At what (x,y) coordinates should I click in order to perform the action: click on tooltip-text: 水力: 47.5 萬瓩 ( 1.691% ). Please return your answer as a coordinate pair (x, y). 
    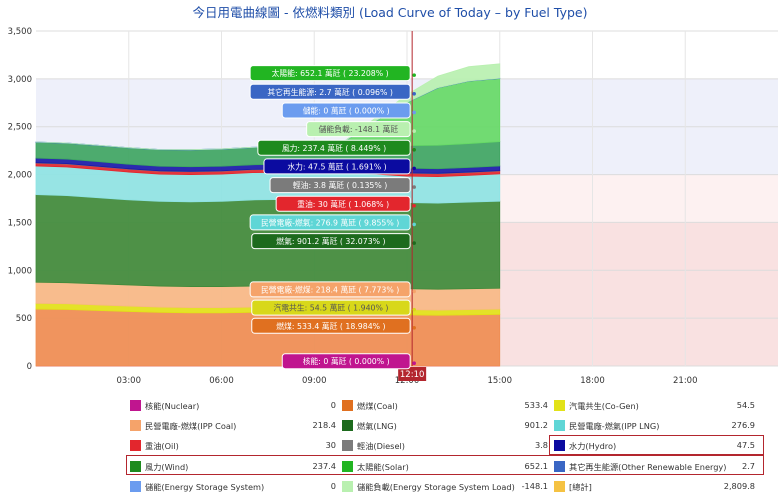
    Looking at the image, I should click on (336, 166).